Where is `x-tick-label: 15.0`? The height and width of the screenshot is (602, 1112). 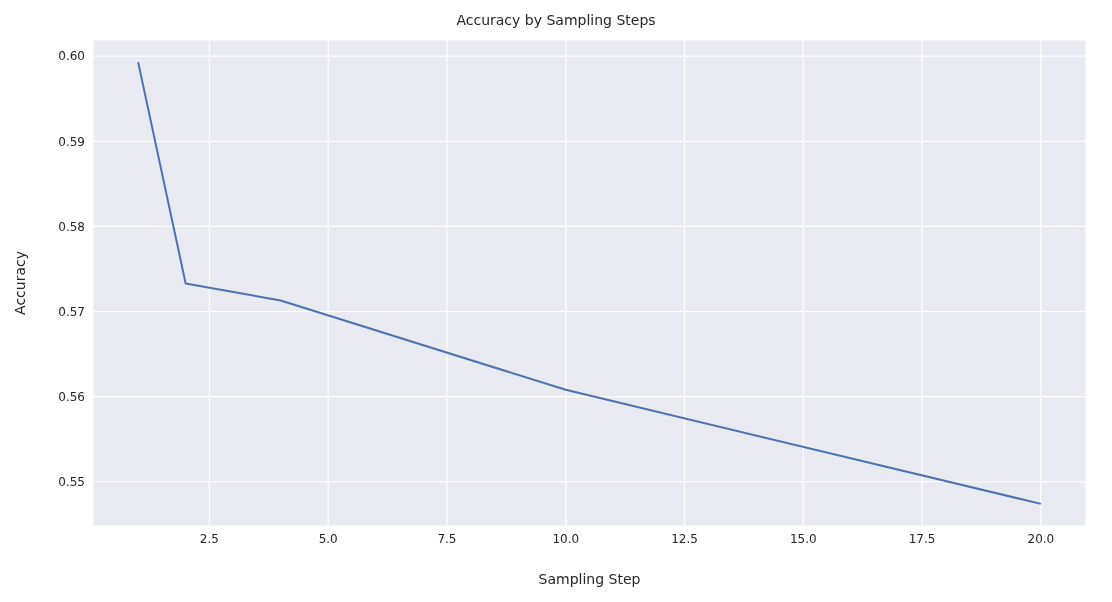
x-tick-label: 15.0 is located at coordinates (803, 538).